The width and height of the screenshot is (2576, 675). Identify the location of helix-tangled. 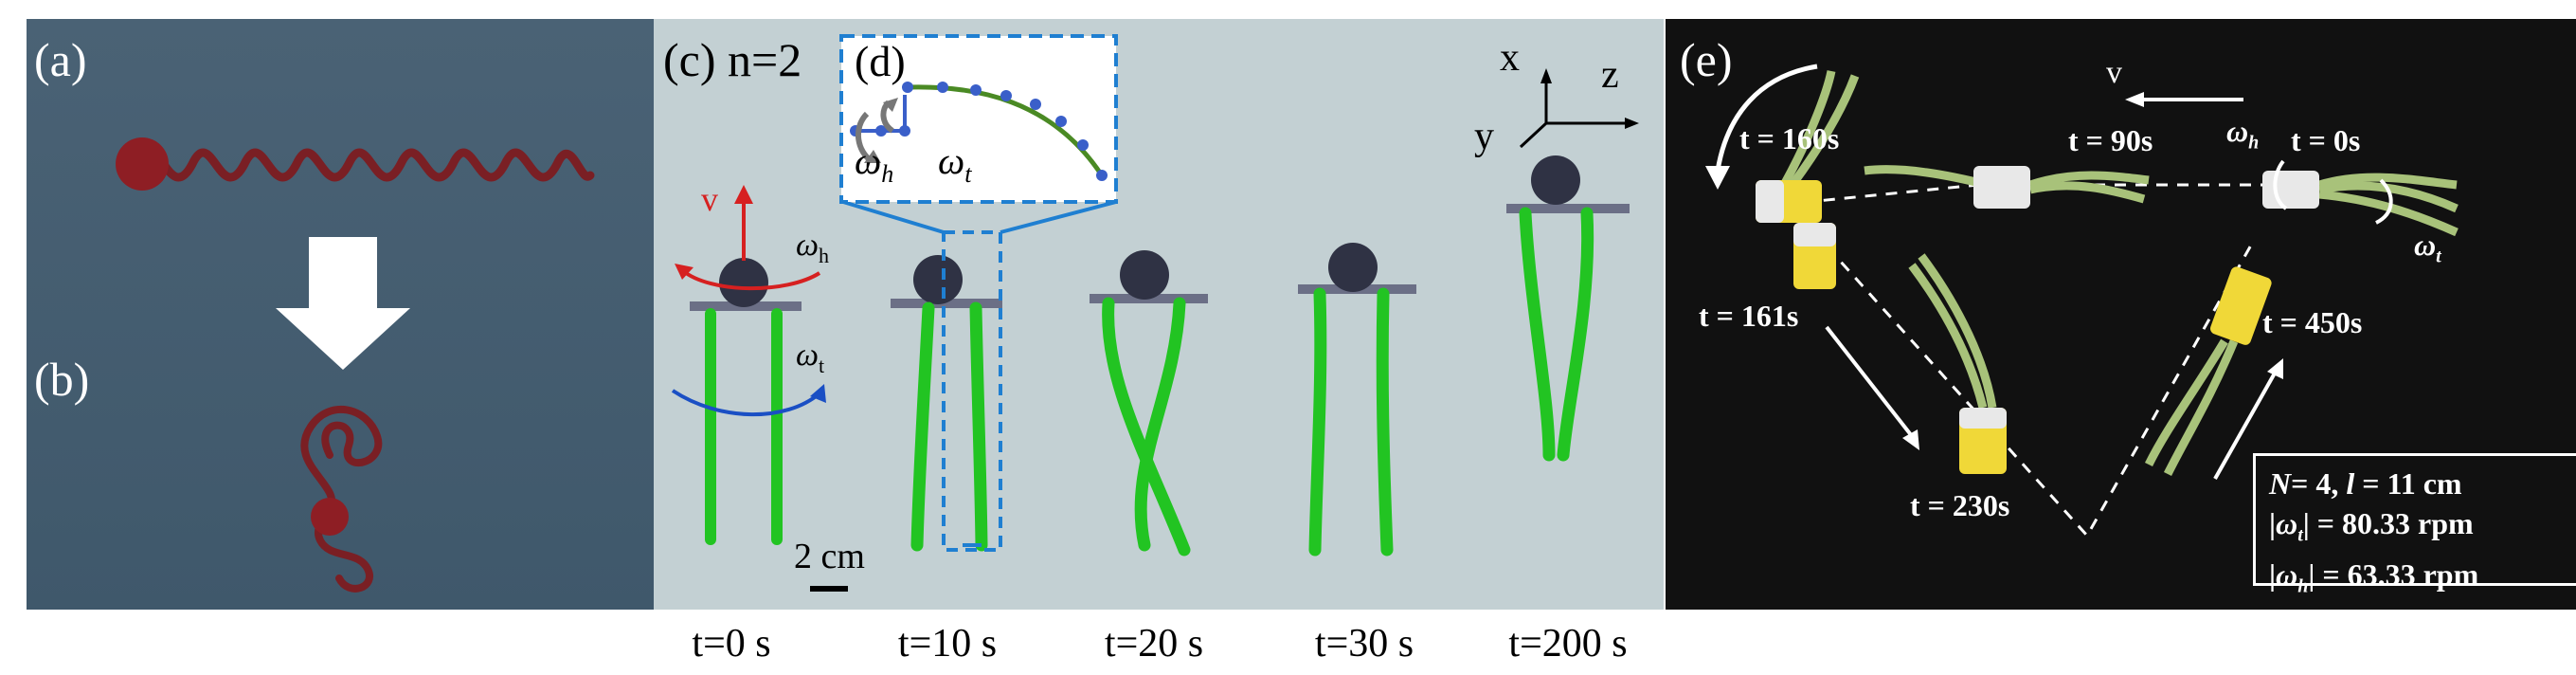
(341, 499).